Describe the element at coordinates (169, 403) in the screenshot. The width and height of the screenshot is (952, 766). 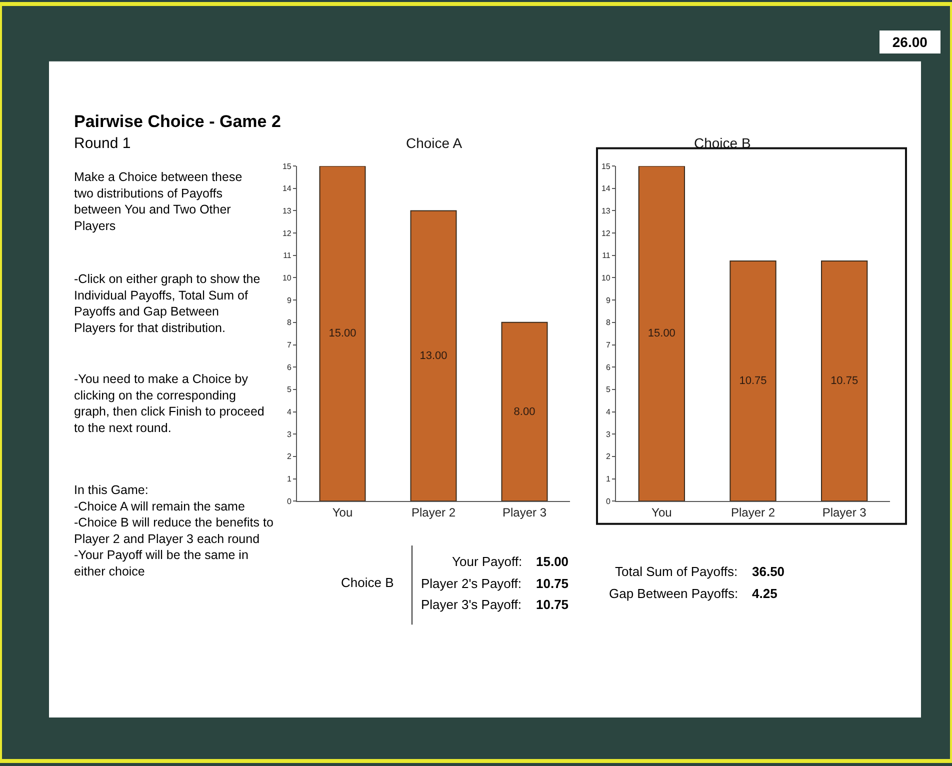
I see `text: -You need to make a Choice by clicking on the corresponding graph, then click Finish to proceed to the next round.` at that location.